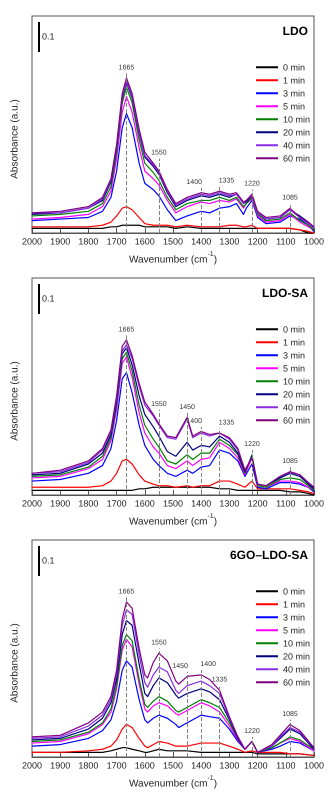 The image size is (335, 802). I want to click on chart-title: LDO, so click(295, 31).